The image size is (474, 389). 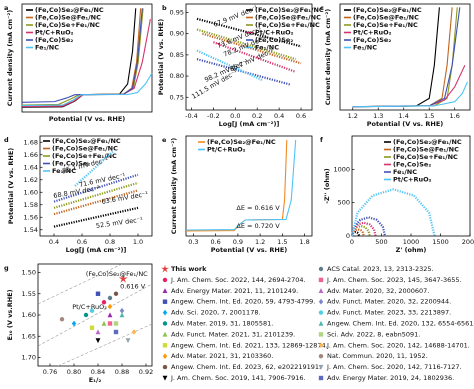 I want to click on legend-label: Adv. Mater. 2021, 31, 2103360., so click(x=222, y=356).